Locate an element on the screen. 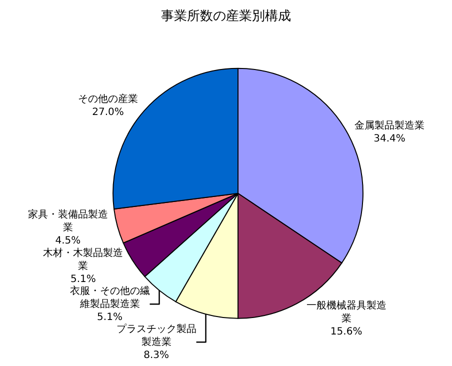 The height and width of the screenshot is (366, 452). slice-label: その他の産業 is located at coordinates (108, 98).